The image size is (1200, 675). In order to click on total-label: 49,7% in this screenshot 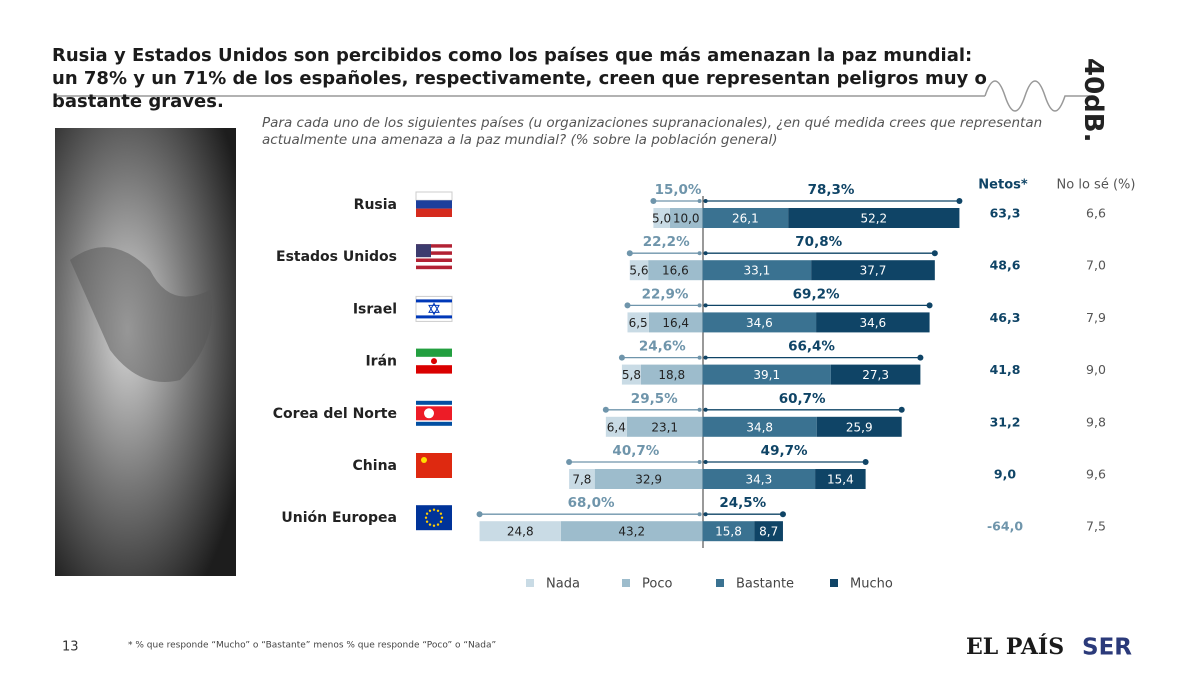, I will do `click(784, 451)`.